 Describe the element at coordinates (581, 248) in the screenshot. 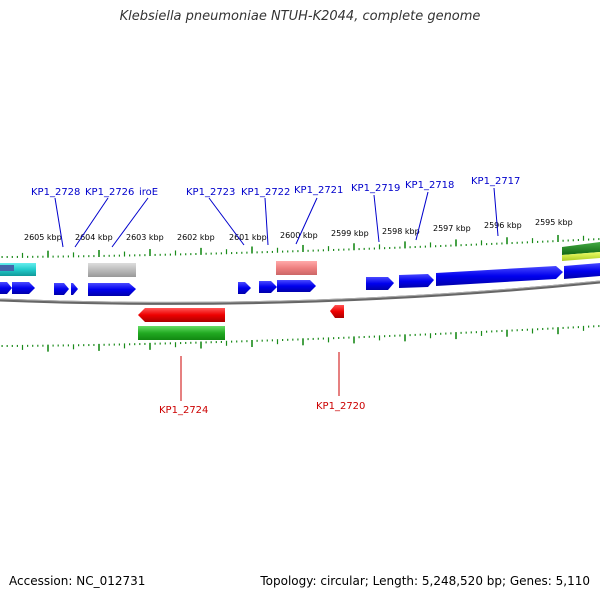

I see `dark-green-feature` at that location.